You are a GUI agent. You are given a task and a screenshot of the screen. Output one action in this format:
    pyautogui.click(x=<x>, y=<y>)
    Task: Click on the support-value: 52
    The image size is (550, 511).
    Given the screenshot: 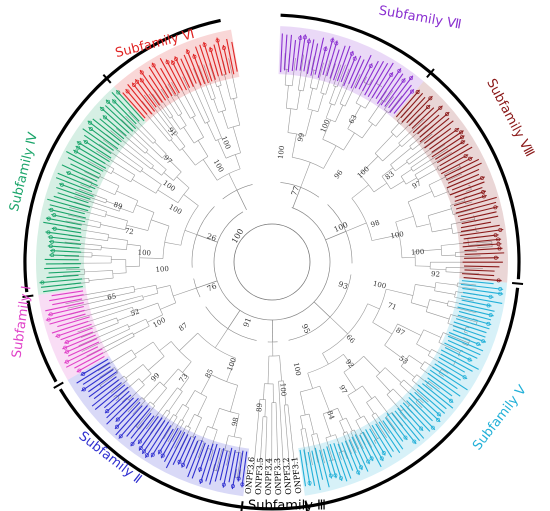 What is the action you would take?
    pyautogui.click(x=135, y=312)
    